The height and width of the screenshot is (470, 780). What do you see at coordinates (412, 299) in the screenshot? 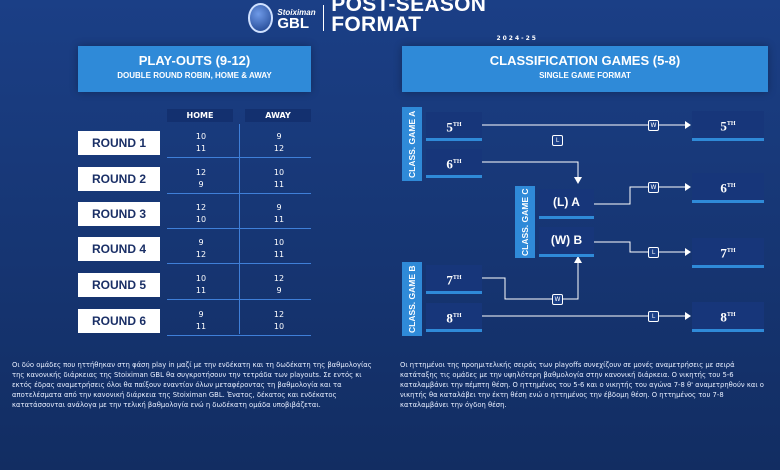
I see `class-game-b-label: CLASS. GAME B` at bounding box center [412, 299].